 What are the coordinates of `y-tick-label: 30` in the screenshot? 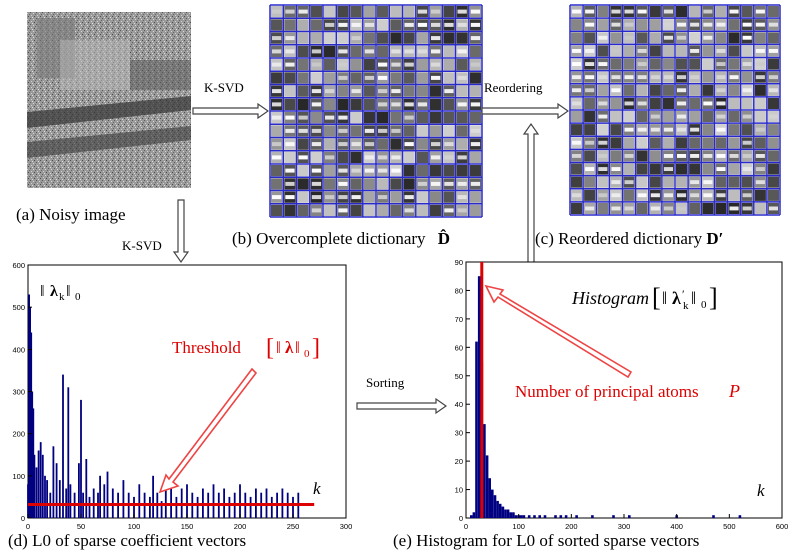 It's located at (459, 433).